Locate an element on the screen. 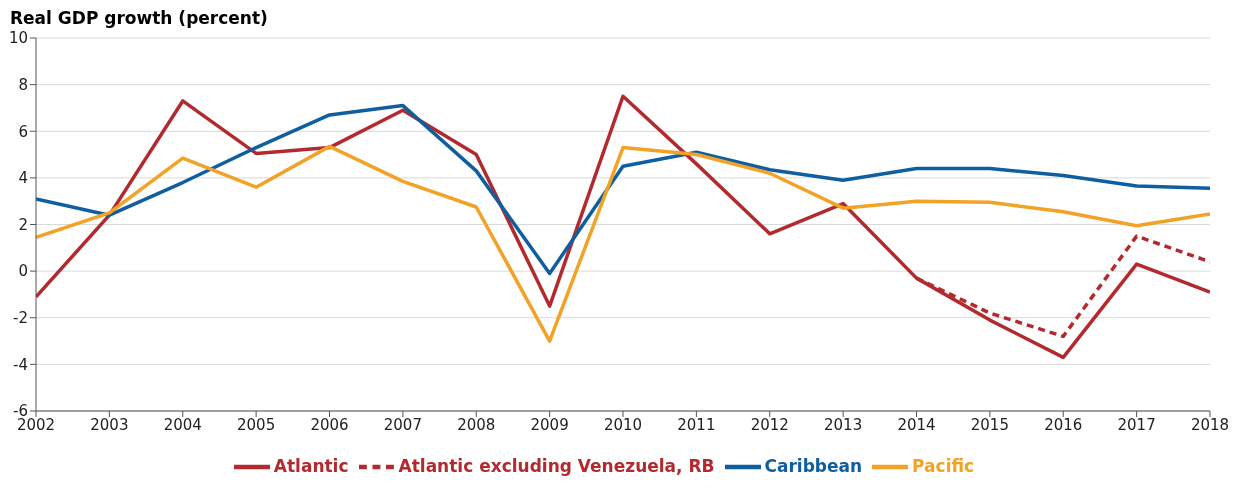 This screenshot has height=495, width=1242. x-tick-label: 2018 is located at coordinates (1210, 424).